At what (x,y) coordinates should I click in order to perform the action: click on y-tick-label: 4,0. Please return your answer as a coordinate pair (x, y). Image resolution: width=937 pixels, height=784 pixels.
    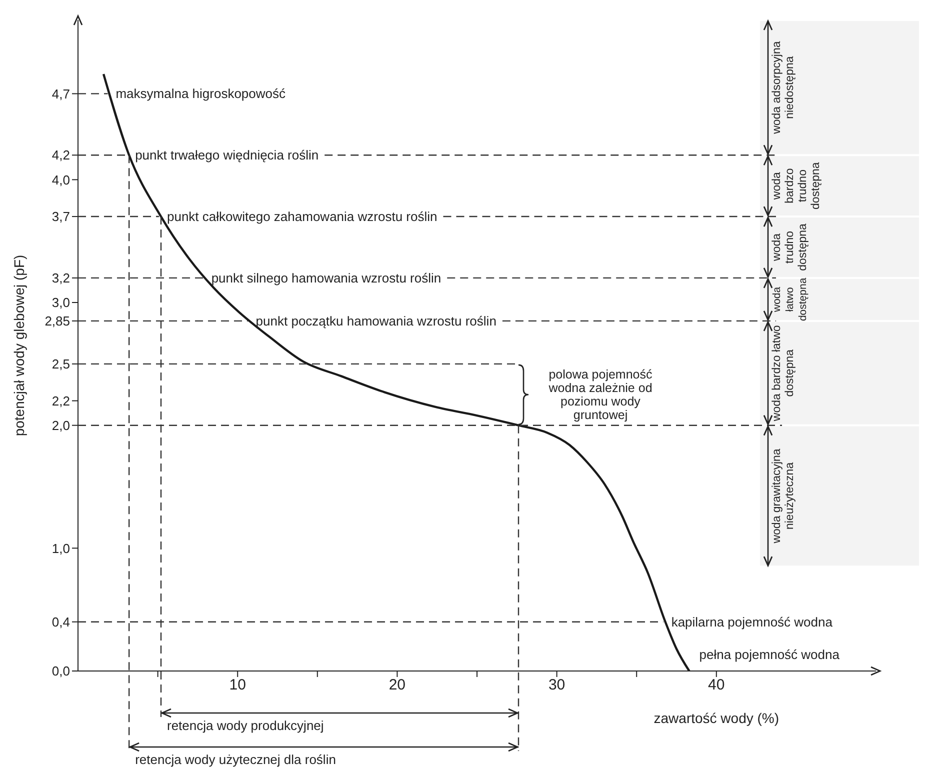
    Looking at the image, I should click on (61, 180).